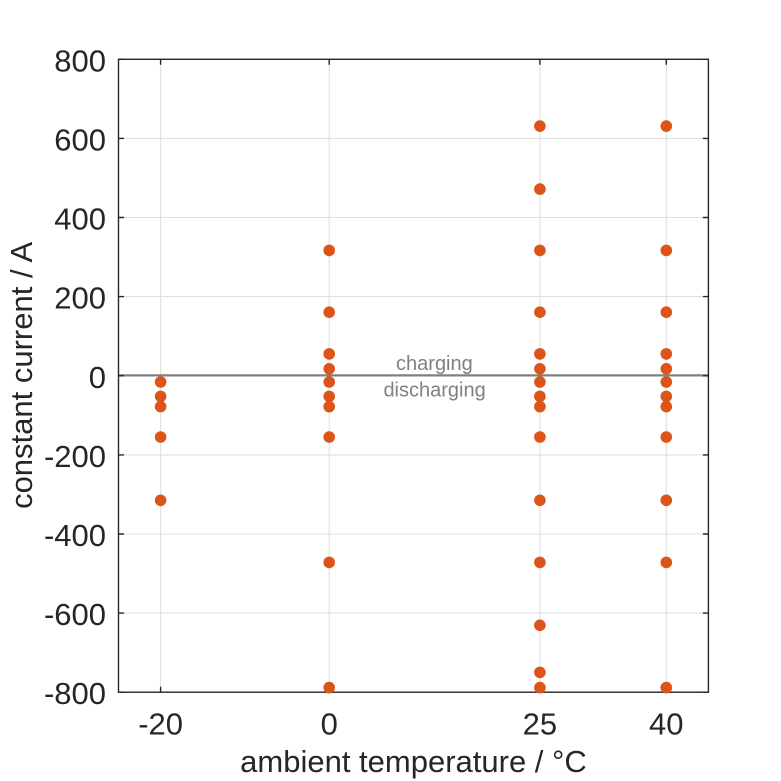 Image resolution: width=781 pixels, height=781 pixels. I want to click on svg-text: 200, so click(80, 298).